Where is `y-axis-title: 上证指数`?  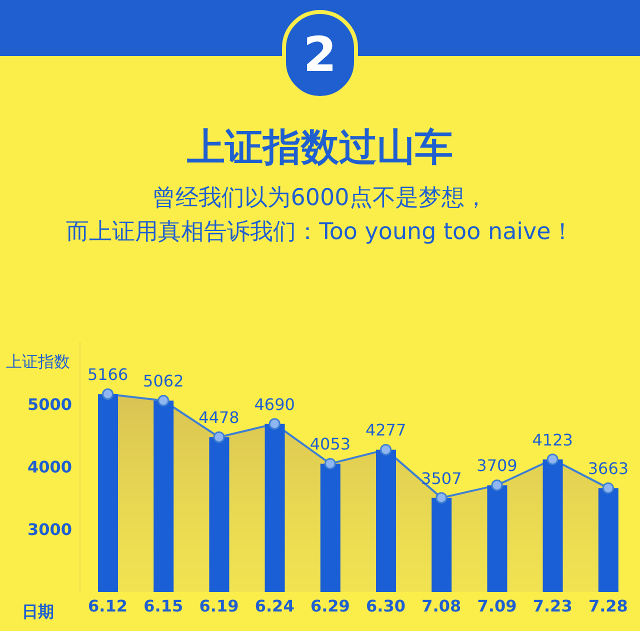 y-axis-title: 上证指数 is located at coordinates (38, 362).